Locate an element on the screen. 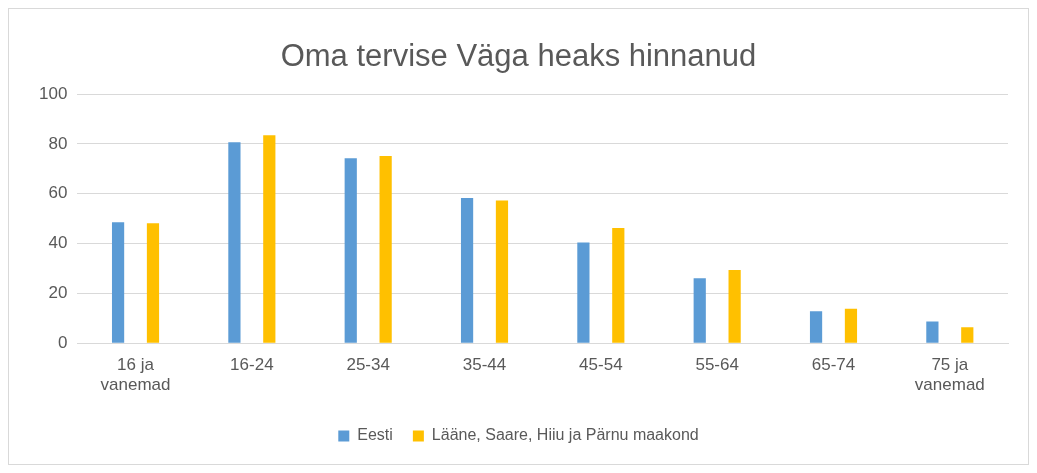  x-tick-label: 55-64 is located at coordinates (717, 365).